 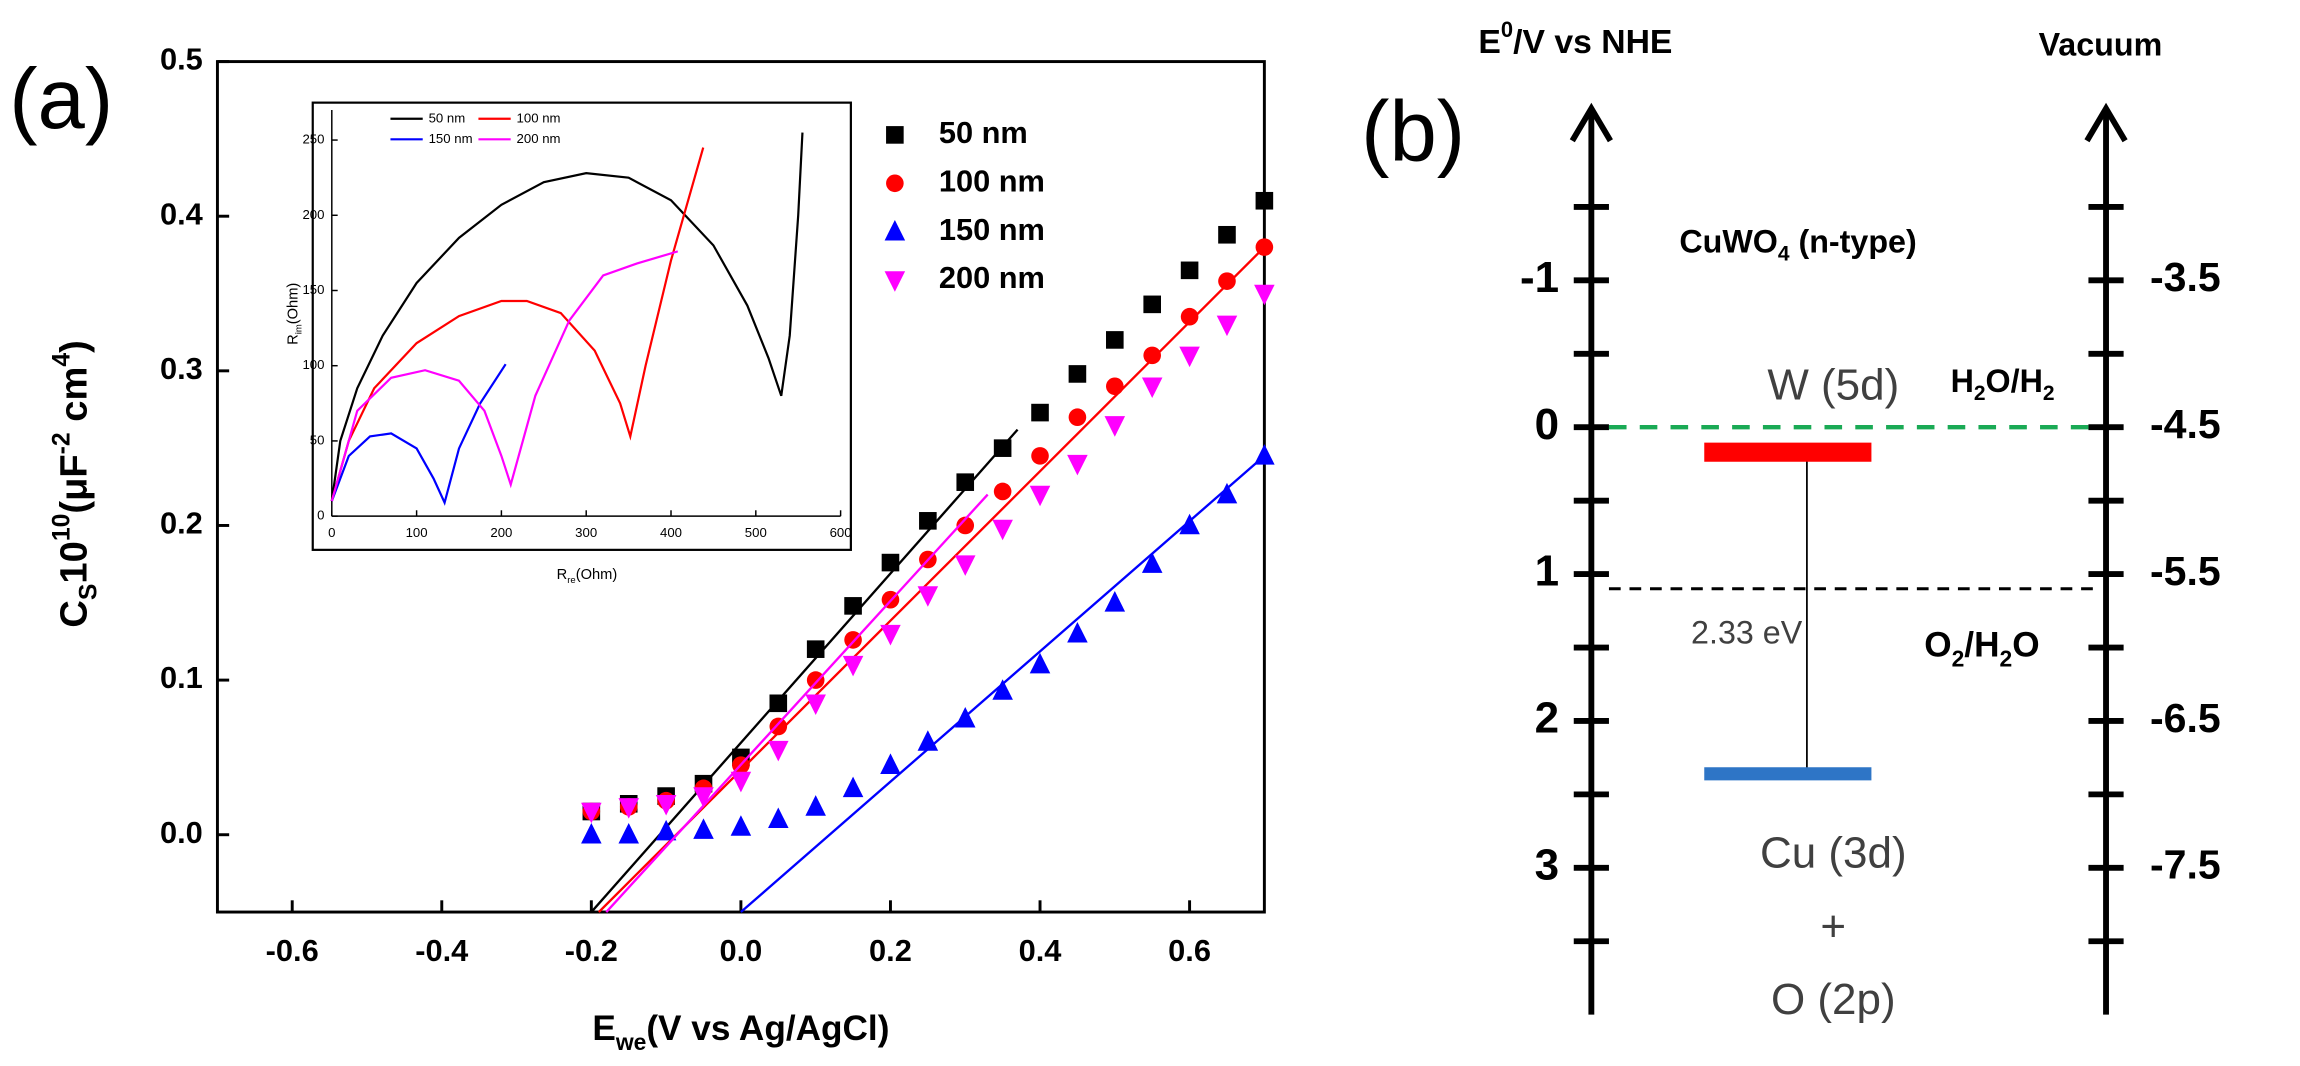 I want to click on y-axis-label-part: 0, so click(x=1507, y=29).